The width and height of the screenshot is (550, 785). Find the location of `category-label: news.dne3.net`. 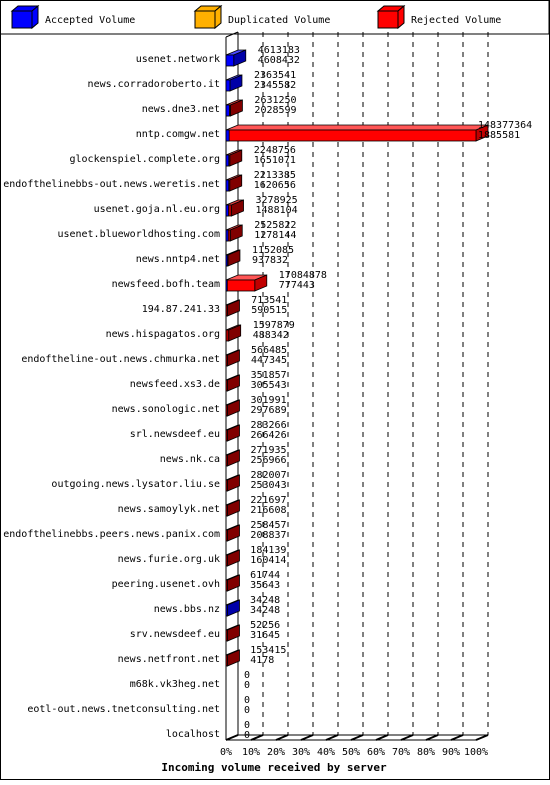

category-label: news.dne3.net is located at coordinates (181, 109).